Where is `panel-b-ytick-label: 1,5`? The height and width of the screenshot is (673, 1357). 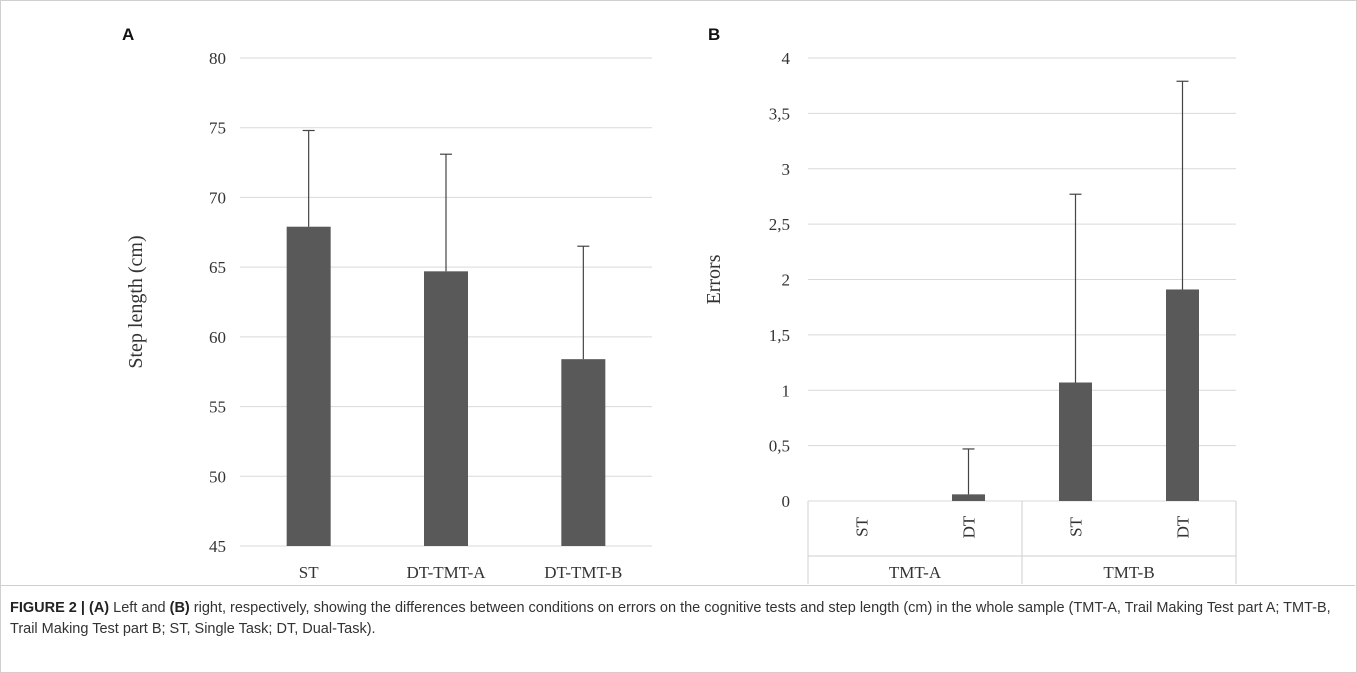
panel-b-ytick-label: 1,5 is located at coordinates (779, 335).